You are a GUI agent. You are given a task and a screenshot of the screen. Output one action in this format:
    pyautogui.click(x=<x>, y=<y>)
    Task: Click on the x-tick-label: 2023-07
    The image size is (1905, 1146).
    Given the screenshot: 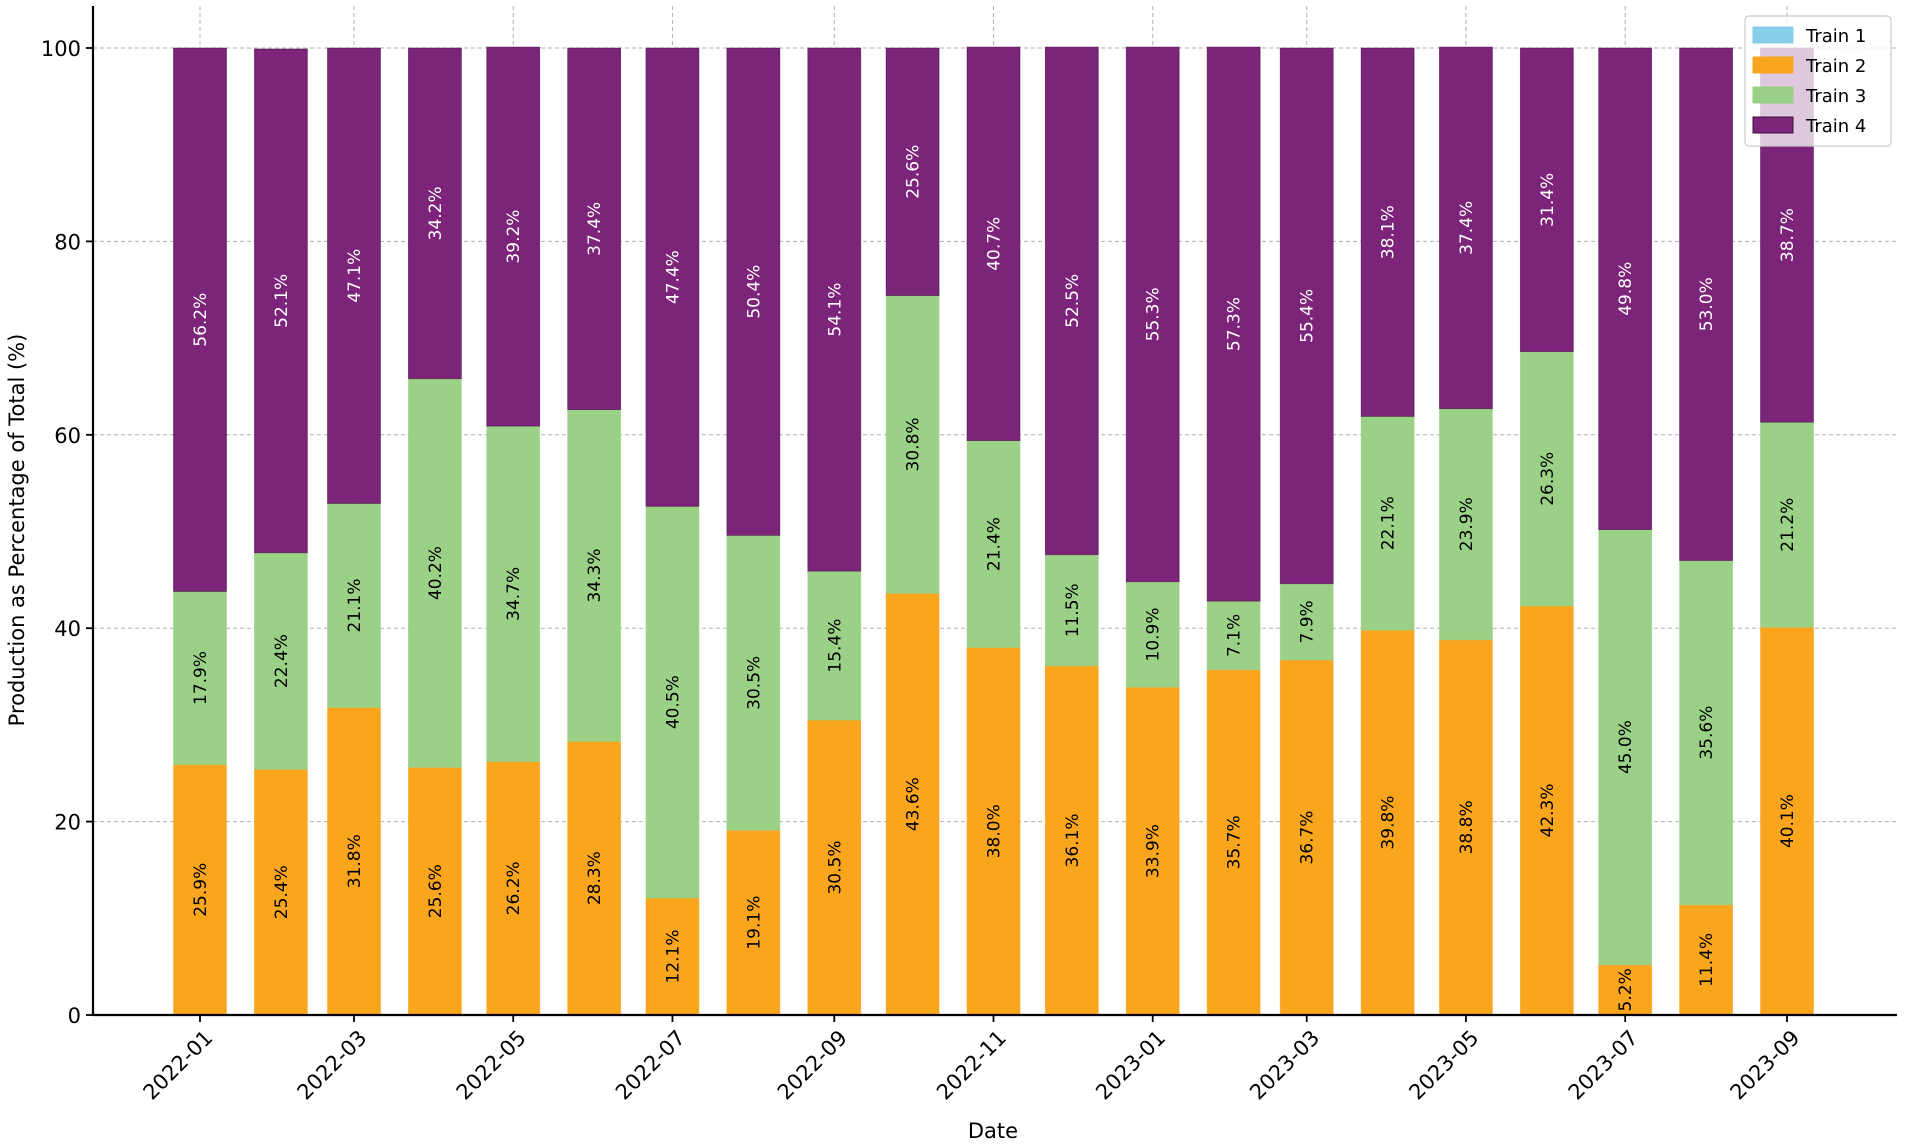 What is the action you would take?
    pyautogui.click(x=1603, y=1065)
    